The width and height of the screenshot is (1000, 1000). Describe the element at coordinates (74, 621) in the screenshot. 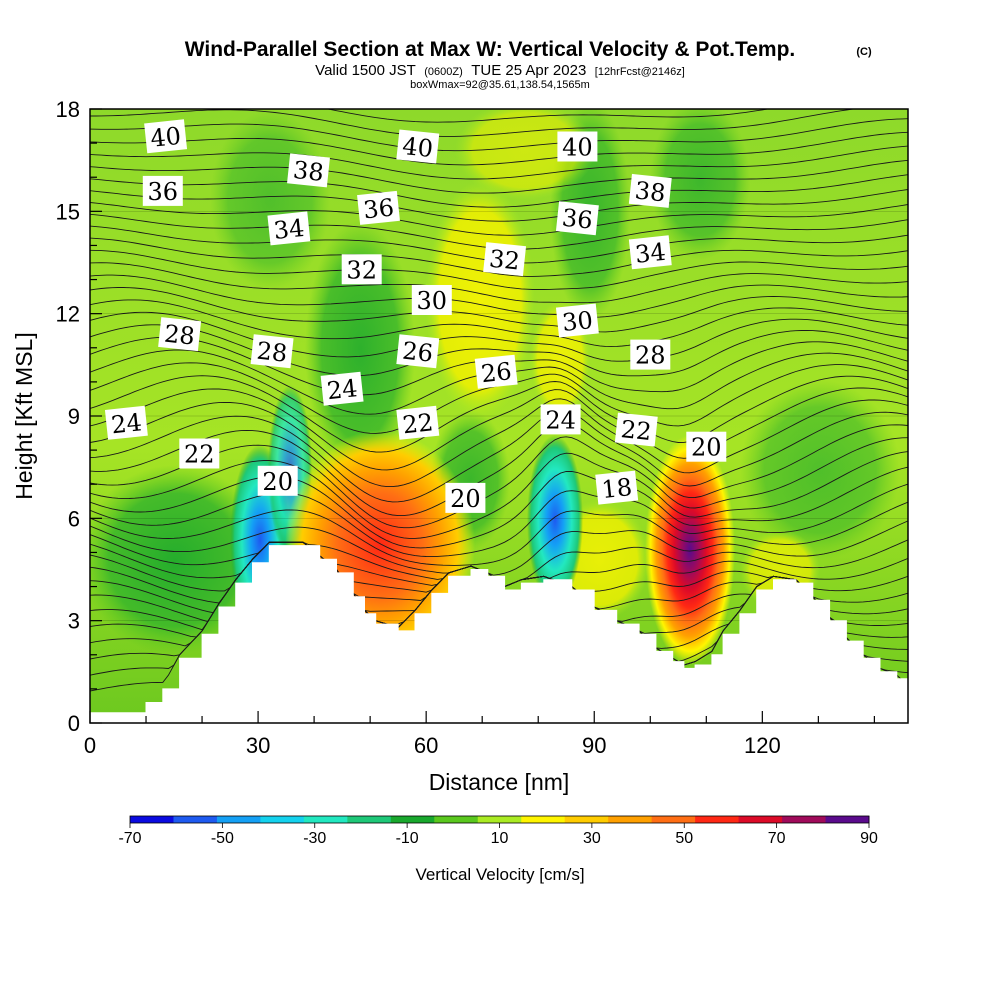

I see `y-tick-label: 3` at that location.